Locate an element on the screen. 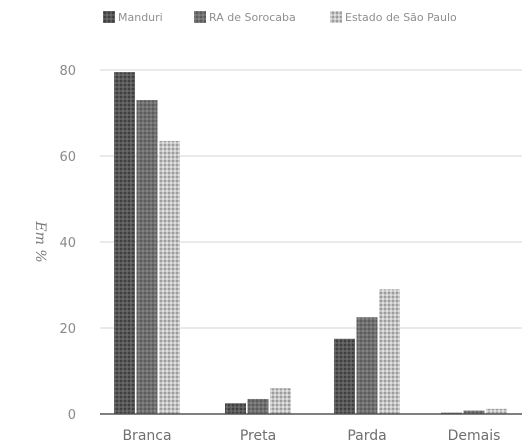 Image resolution: width=527 pixels, height=448 pixels. x-category-label-parda: Parda is located at coordinates (366, 436).